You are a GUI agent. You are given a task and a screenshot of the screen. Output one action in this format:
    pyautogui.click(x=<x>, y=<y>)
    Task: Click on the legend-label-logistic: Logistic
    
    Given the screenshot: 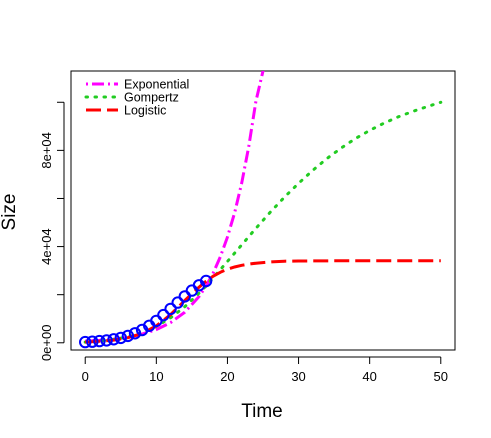 What is the action you would take?
    pyautogui.click(x=145, y=111)
    